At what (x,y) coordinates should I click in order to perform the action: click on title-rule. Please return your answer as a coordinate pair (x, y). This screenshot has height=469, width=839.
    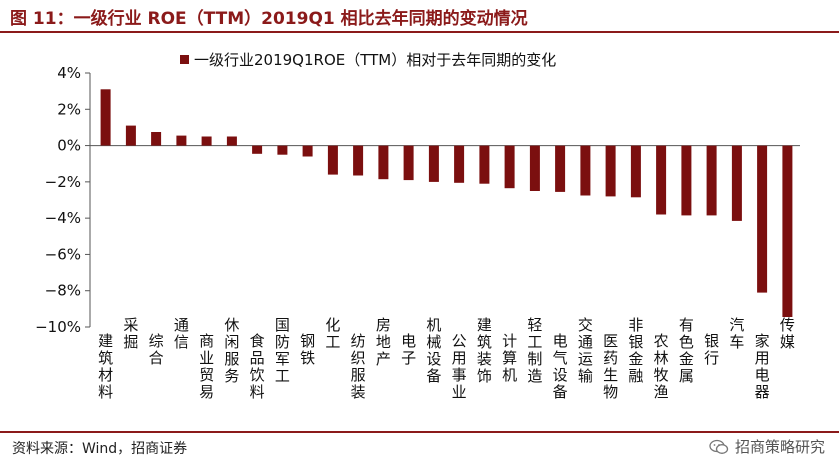
    Looking at the image, I should click on (419, 32).